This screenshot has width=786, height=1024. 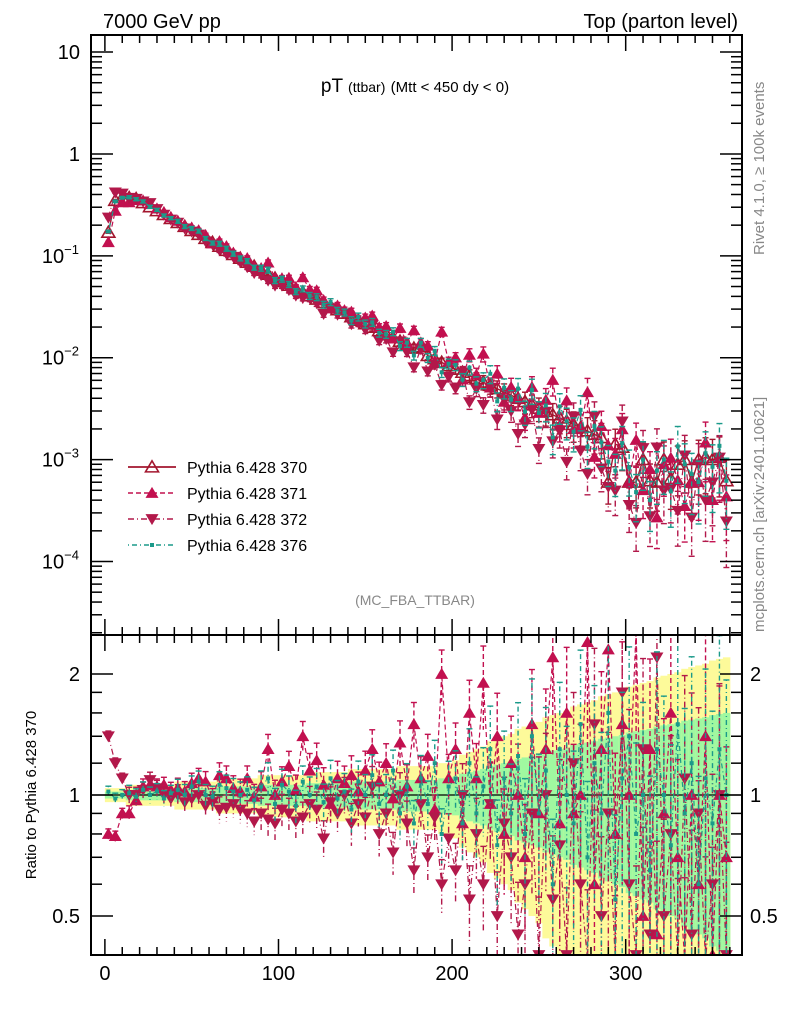 I want to click on mcplots-label: mcplots.cern.ch [arXiv:2401.10621], so click(x=759, y=514).